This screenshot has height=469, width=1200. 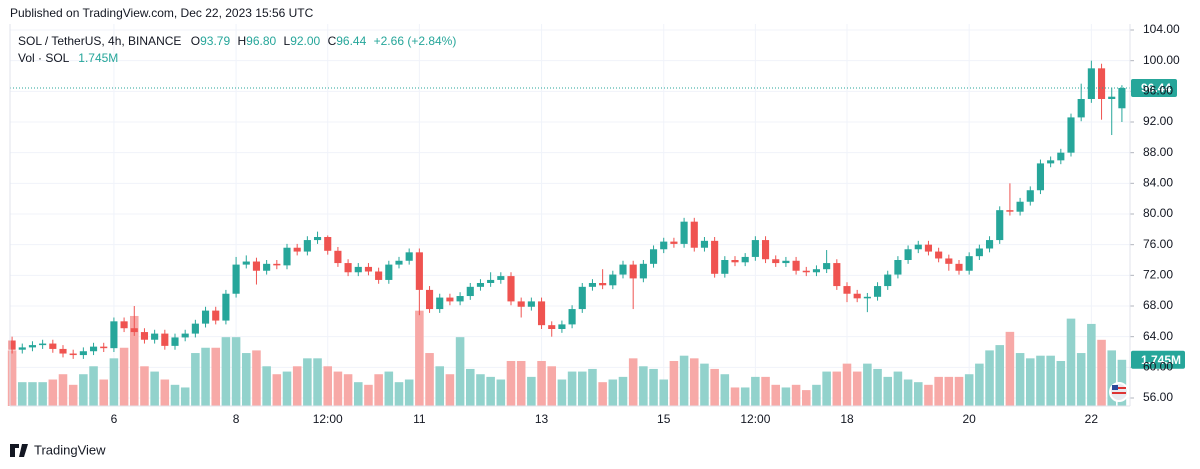 I want to click on y-tick-label: 80.00, so click(x=1158, y=213).